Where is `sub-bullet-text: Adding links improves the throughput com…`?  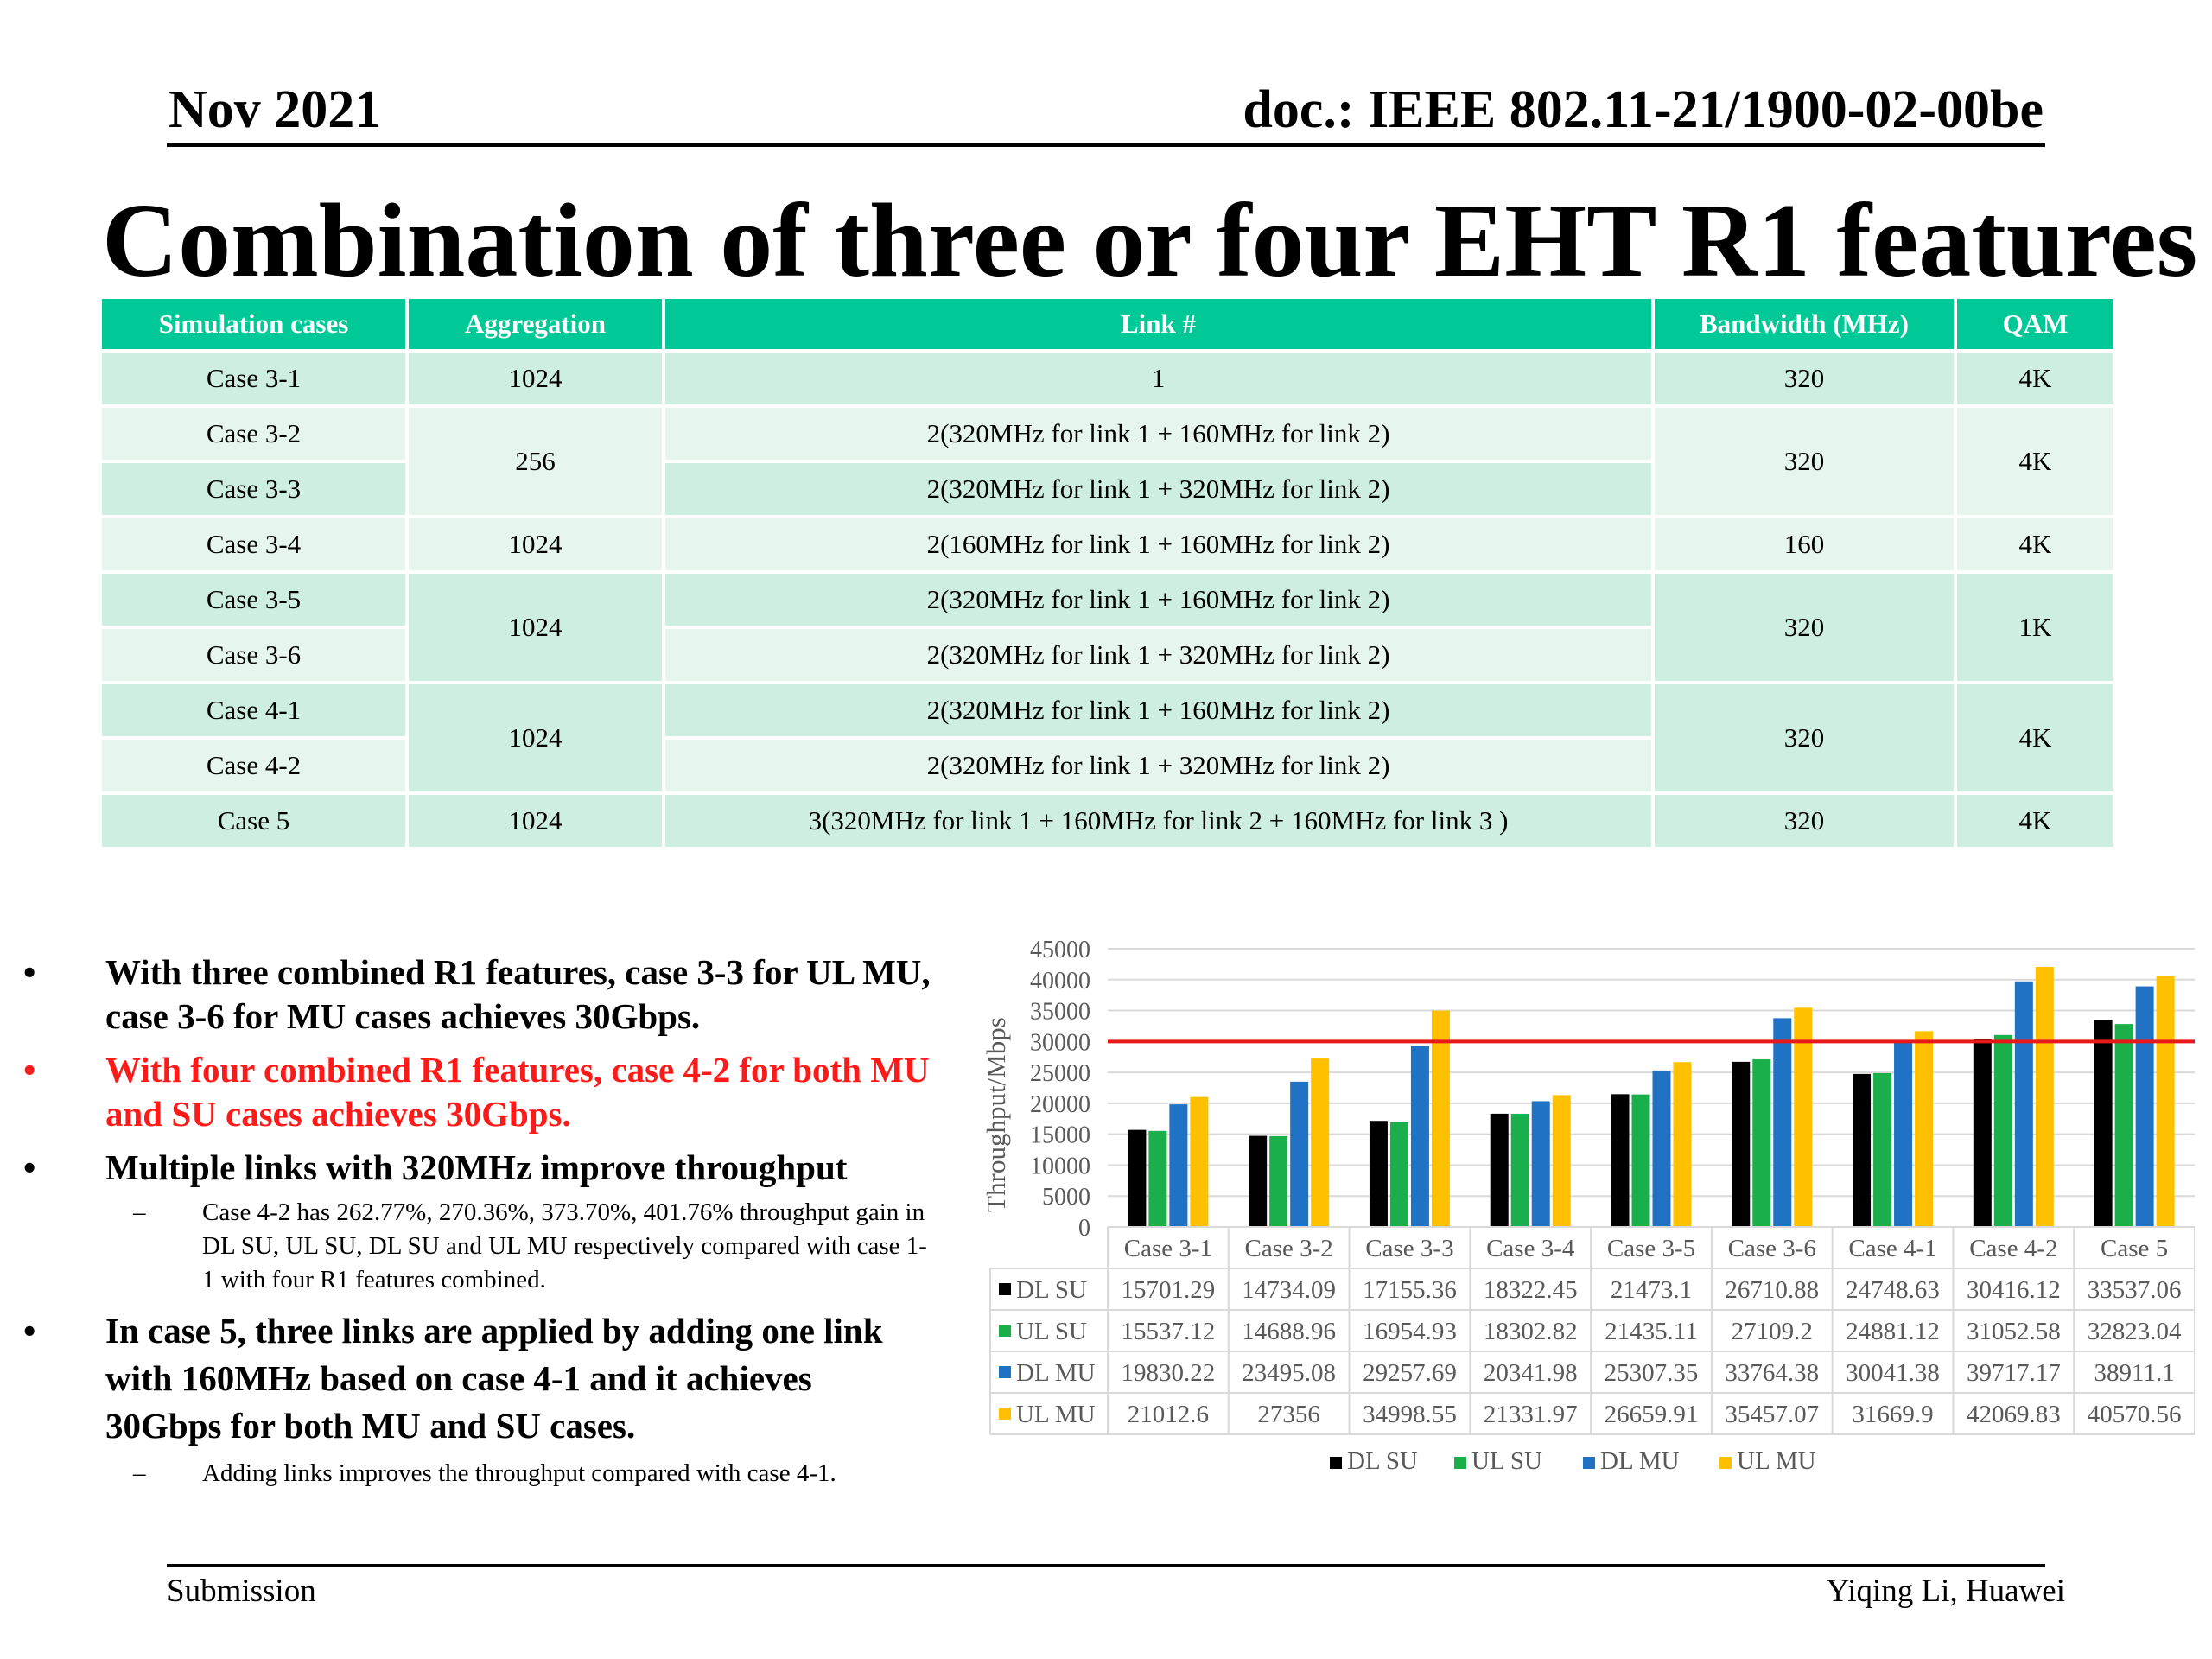 sub-bullet-text: Adding links improves the throughput com… is located at coordinates (519, 1473).